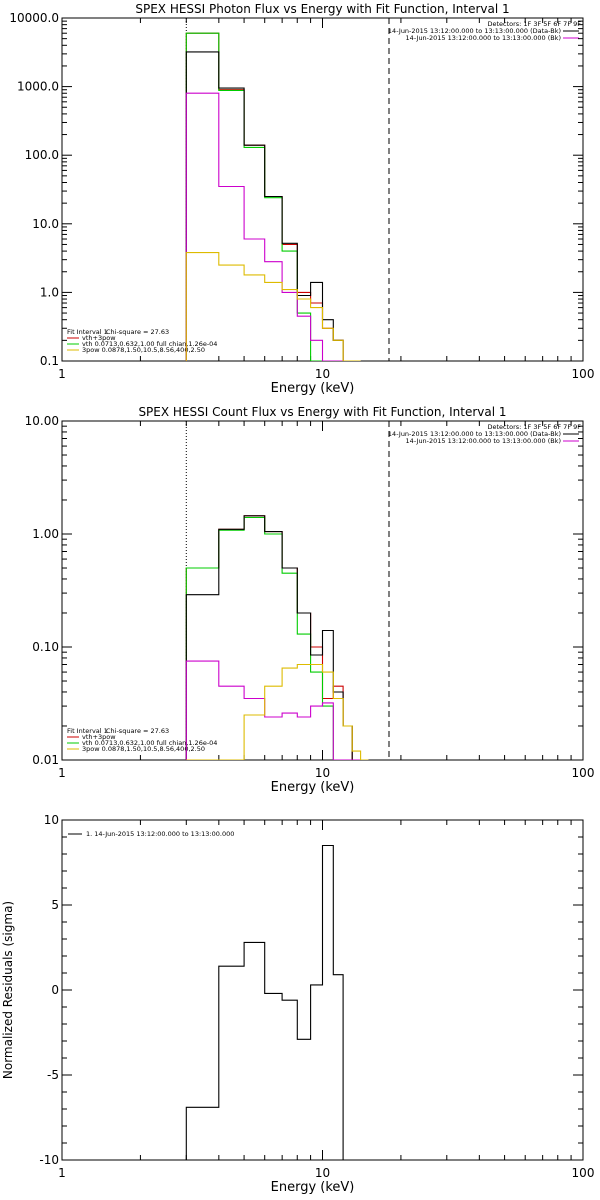 The height and width of the screenshot is (1200, 600). Describe the element at coordinates (49, 292) in the screenshot. I see `y-tick-label: 1.0` at that location.